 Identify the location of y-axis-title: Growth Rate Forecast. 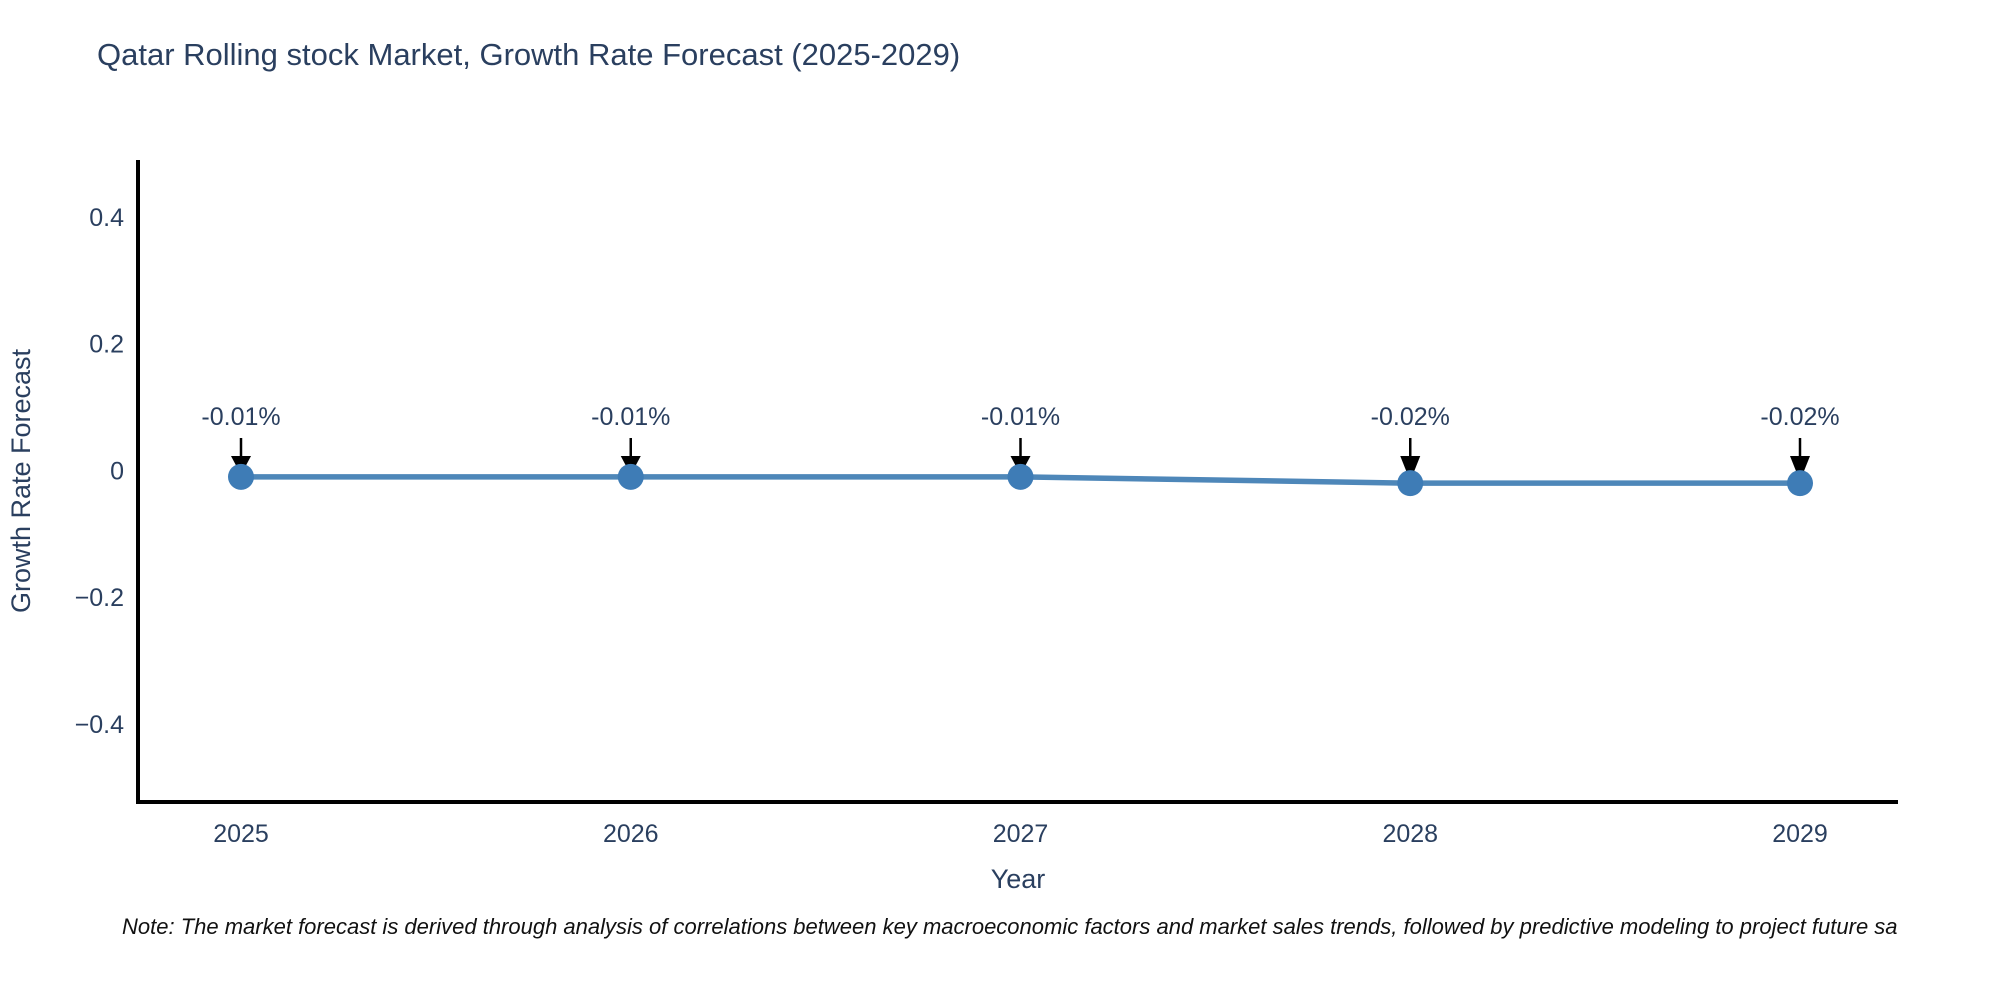
(21, 480).